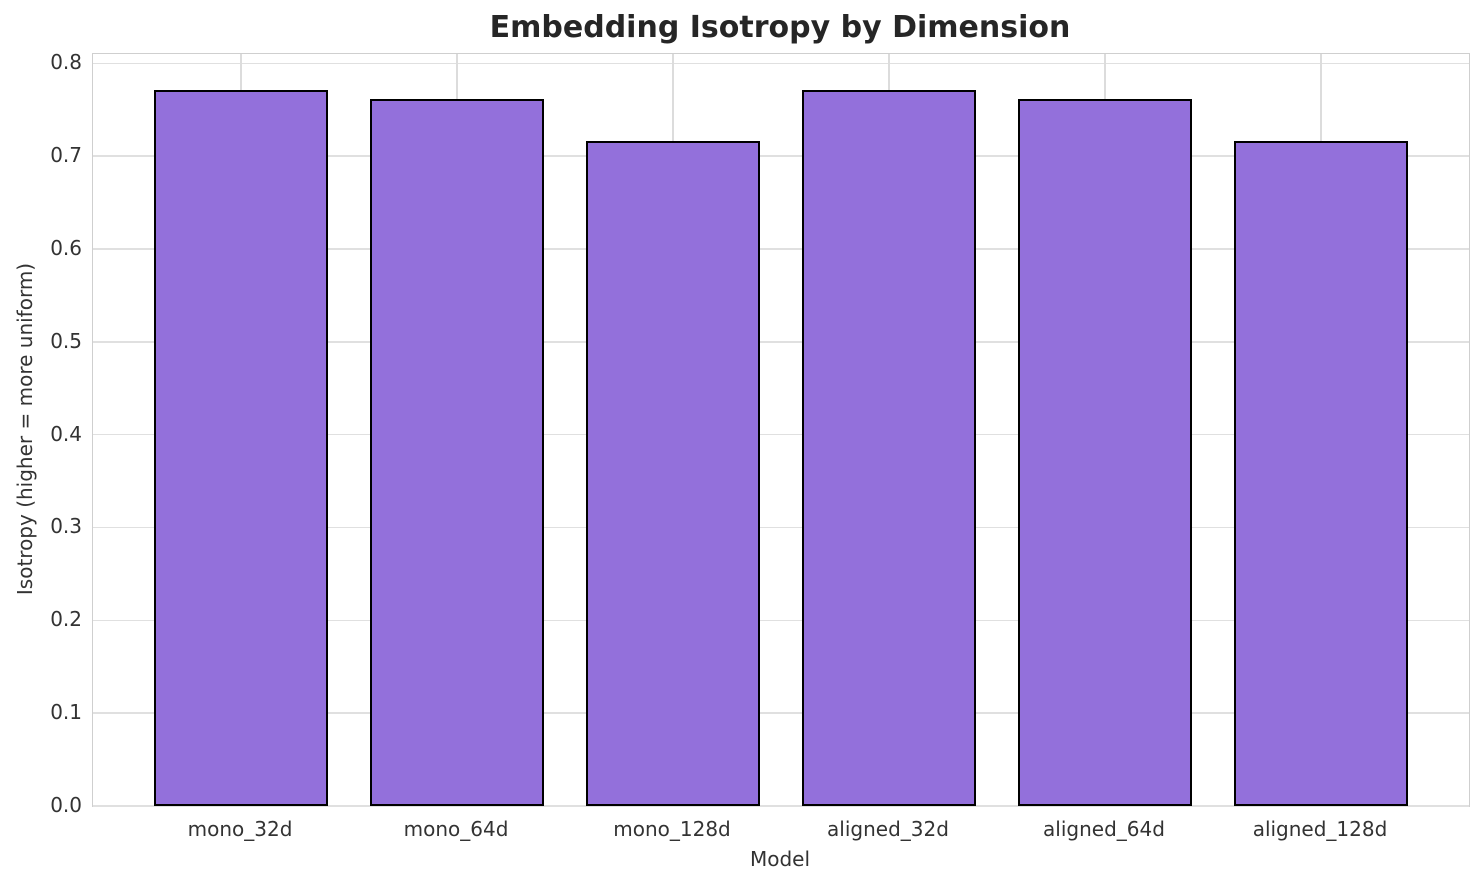 The height and width of the screenshot is (885, 1484). What do you see at coordinates (673, 473) in the screenshot?
I see `bar-mono_128d` at bounding box center [673, 473].